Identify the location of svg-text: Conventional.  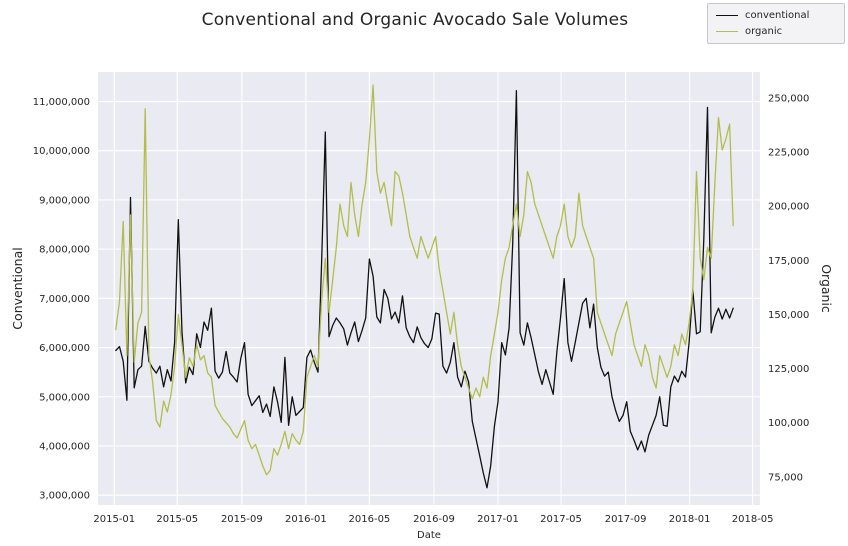
(17, 288).